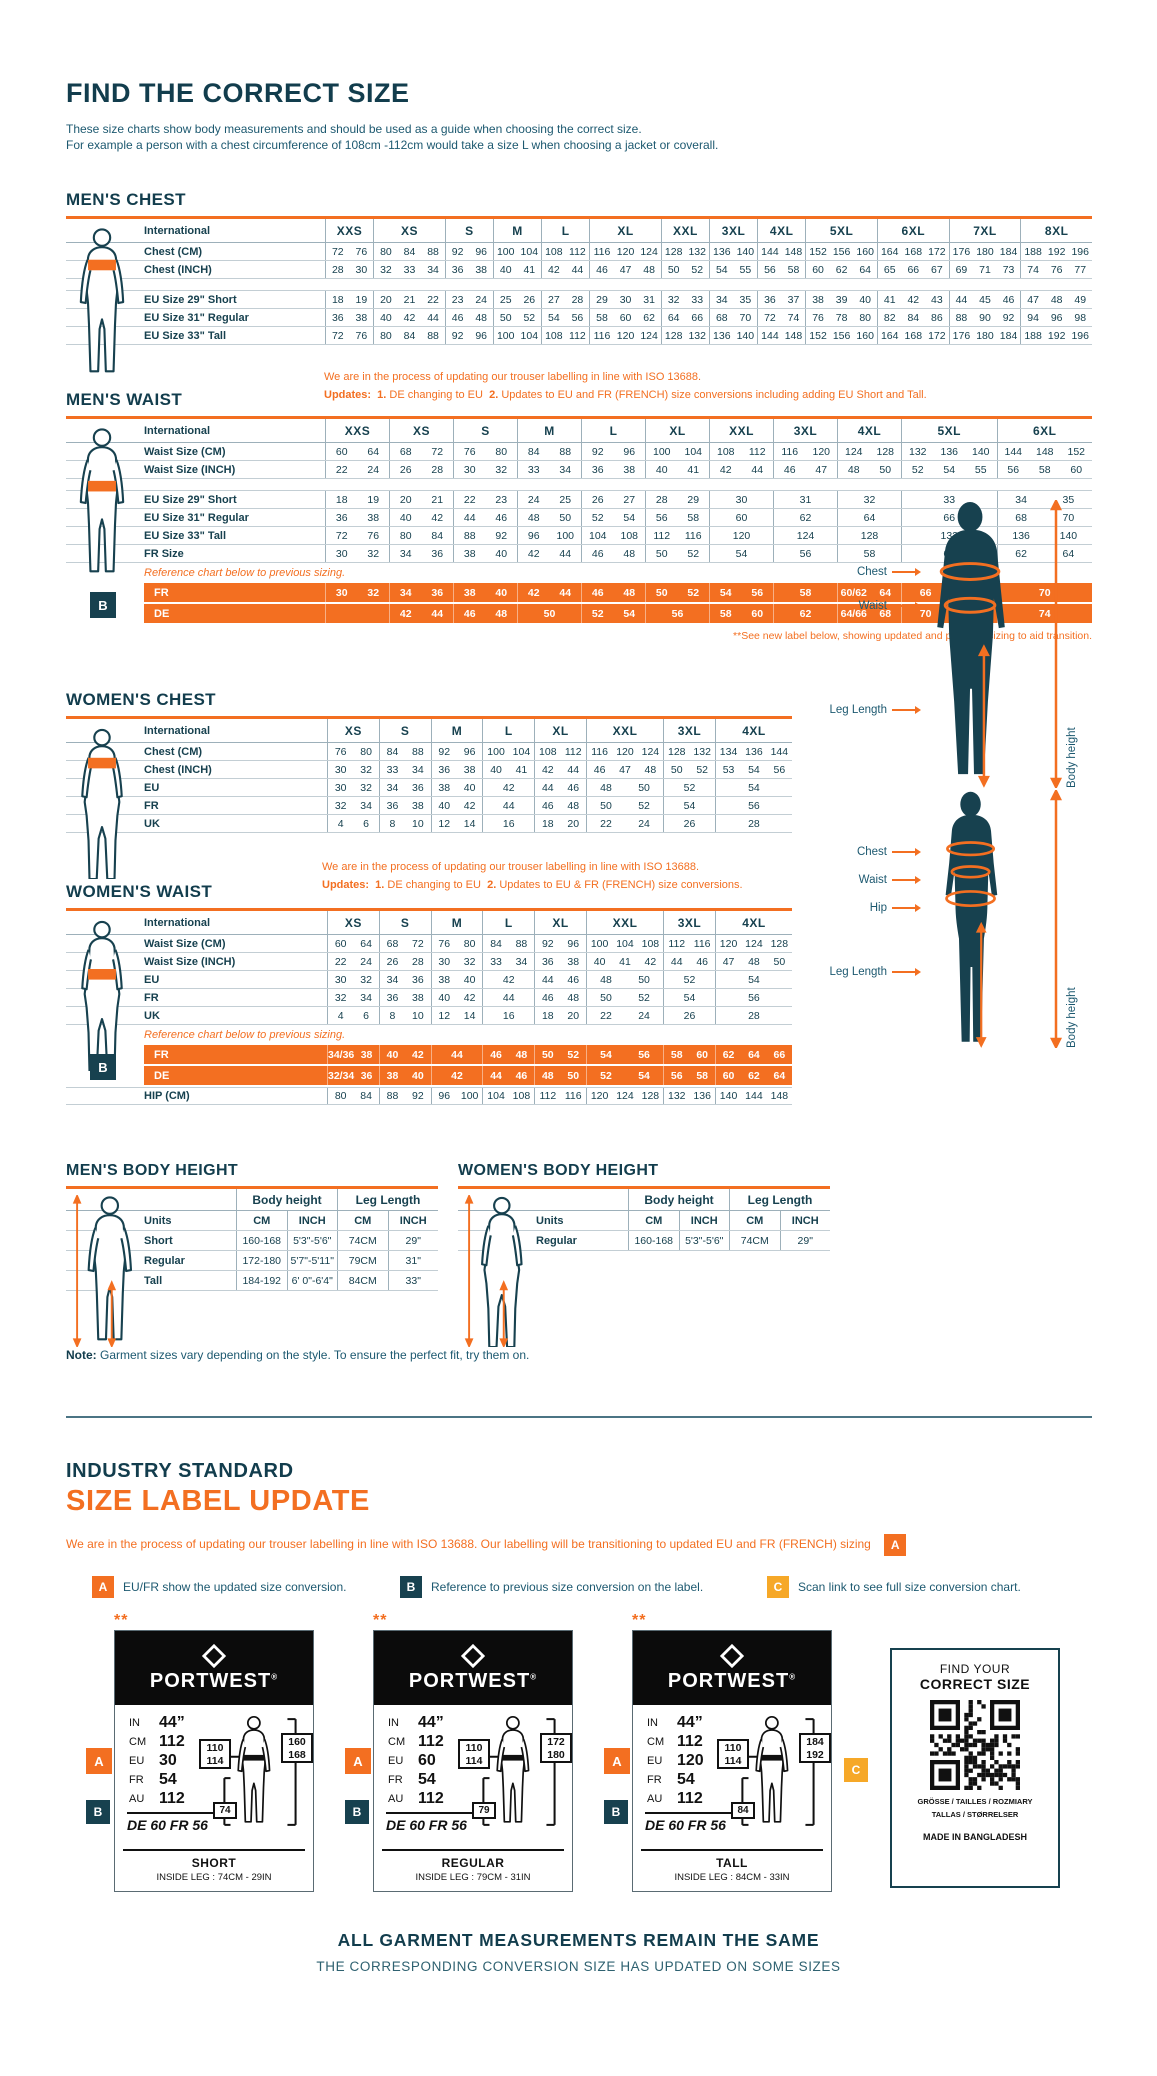 Image resolution: width=1157 pixels, height=2076 pixels. I want to click on size-value: 41, so click(889, 299).